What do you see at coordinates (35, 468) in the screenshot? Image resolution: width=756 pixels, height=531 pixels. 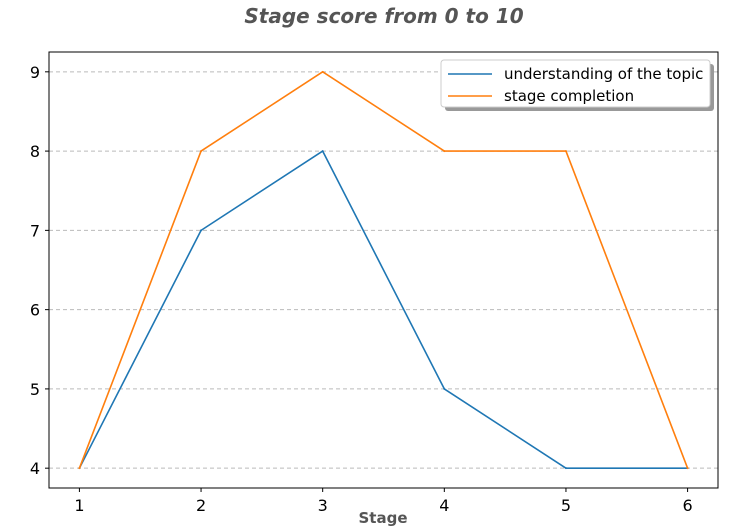 I see `y-tick-label-4: 4` at bounding box center [35, 468].